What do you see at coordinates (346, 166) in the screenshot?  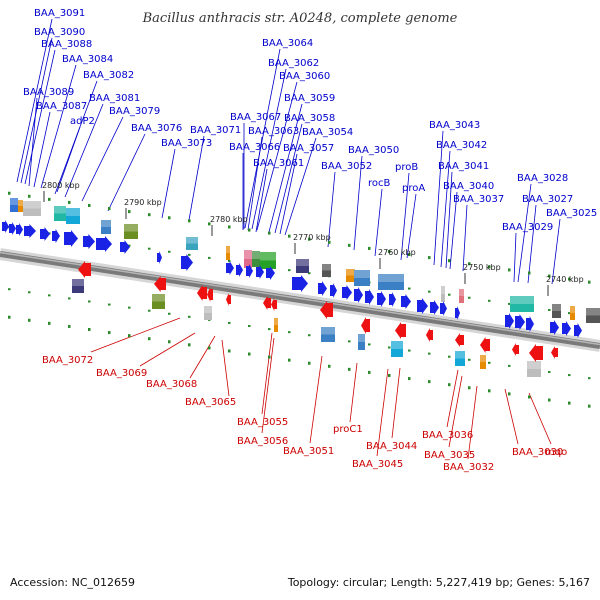 I see `forward-gene-label: BAA_3052` at bounding box center [346, 166].